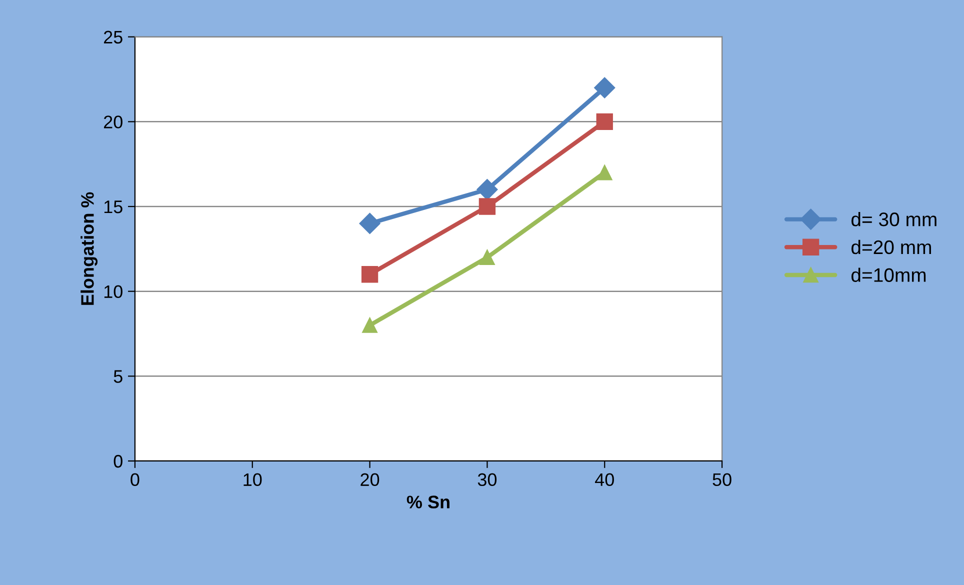 Image resolution: width=964 pixels, height=585 pixels. Describe the element at coordinates (118, 461) in the screenshot. I see `y-tick-label: 0` at that location.